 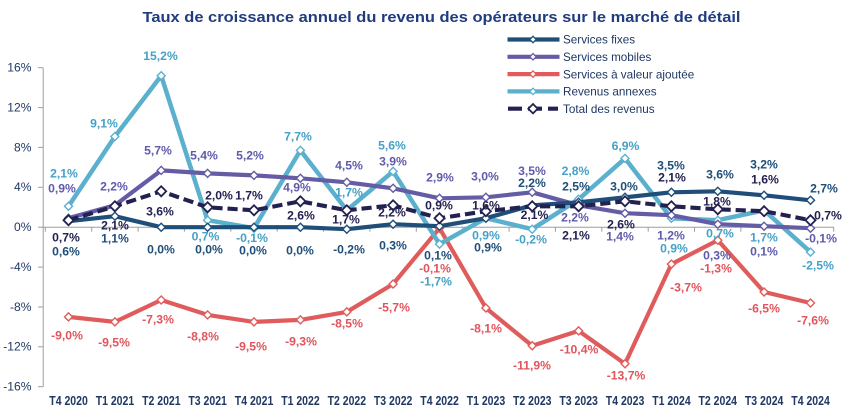 What do you see at coordinates (19, 108) in the screenshot?
I see `svg-text: 12%` at bounding box center [19, 108].